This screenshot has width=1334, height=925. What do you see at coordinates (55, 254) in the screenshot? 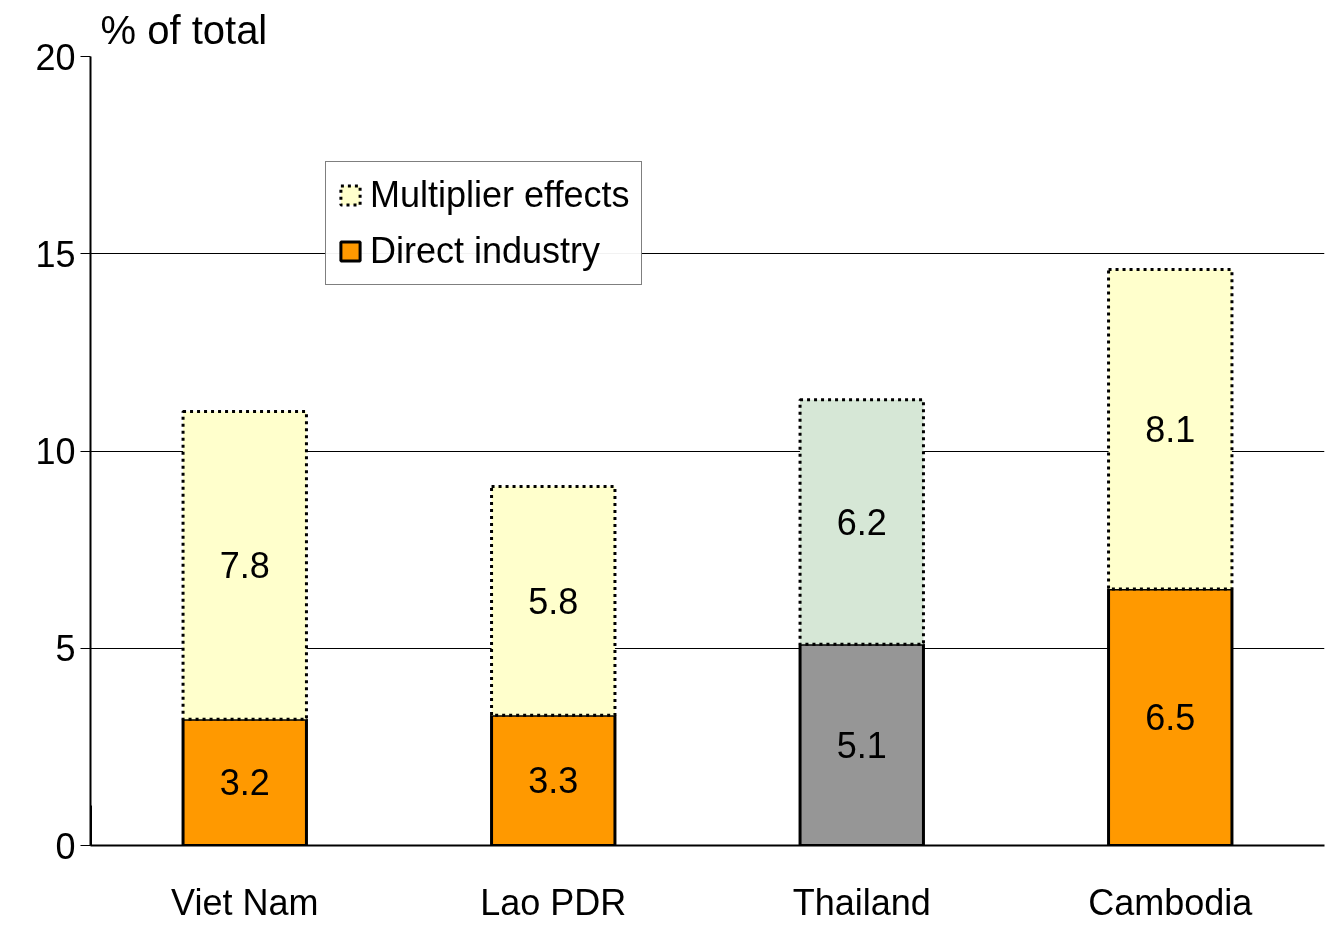
I see `y-tick-label: 15` at bounding box center [55, 254].